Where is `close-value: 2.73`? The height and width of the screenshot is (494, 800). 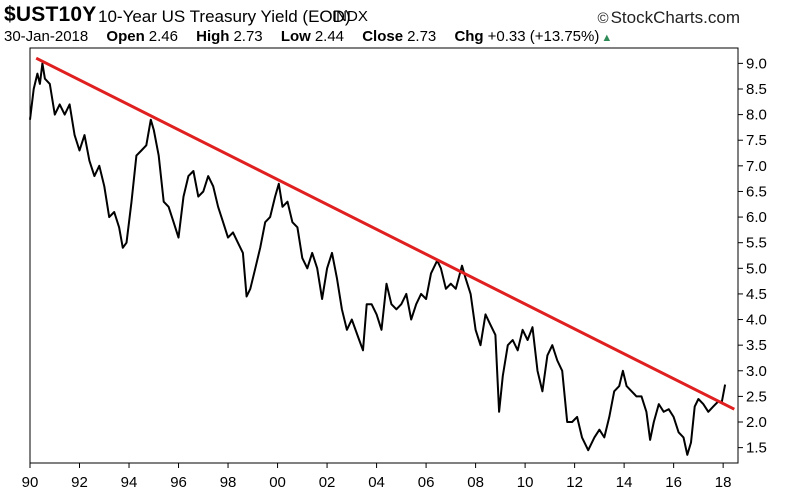 close-value: 2.73 is located at coordinates (422, 36).